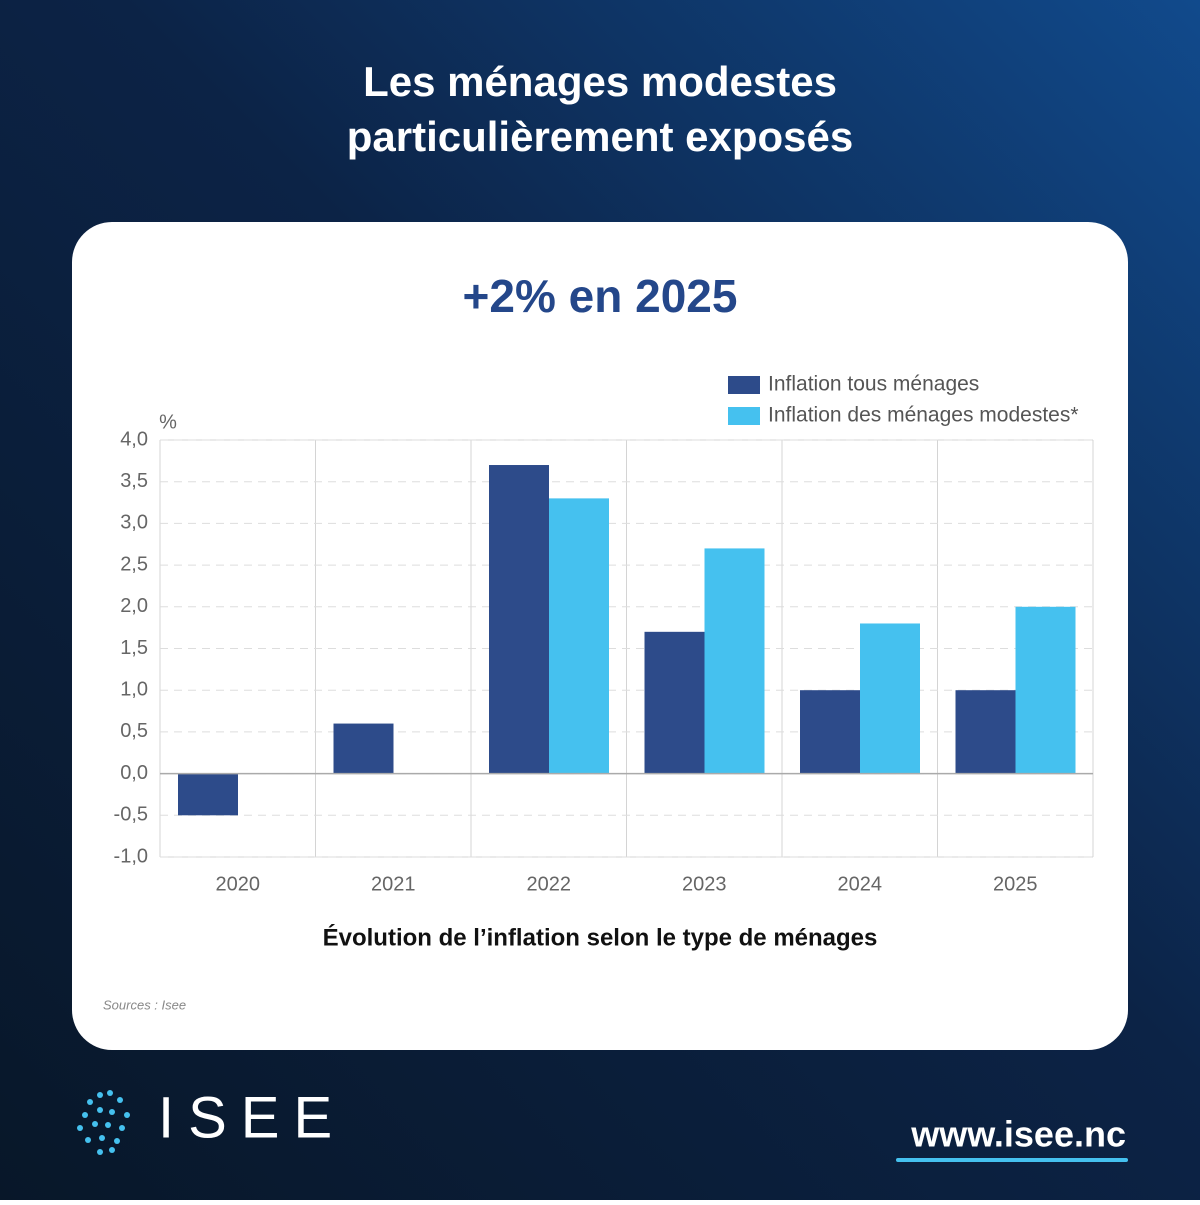 The image size is (1200, 1205). What do you see at coordinates (134, 439) in the screenshot?
I see `y-tick-label: 4,0` at bounding box center [134, 439].